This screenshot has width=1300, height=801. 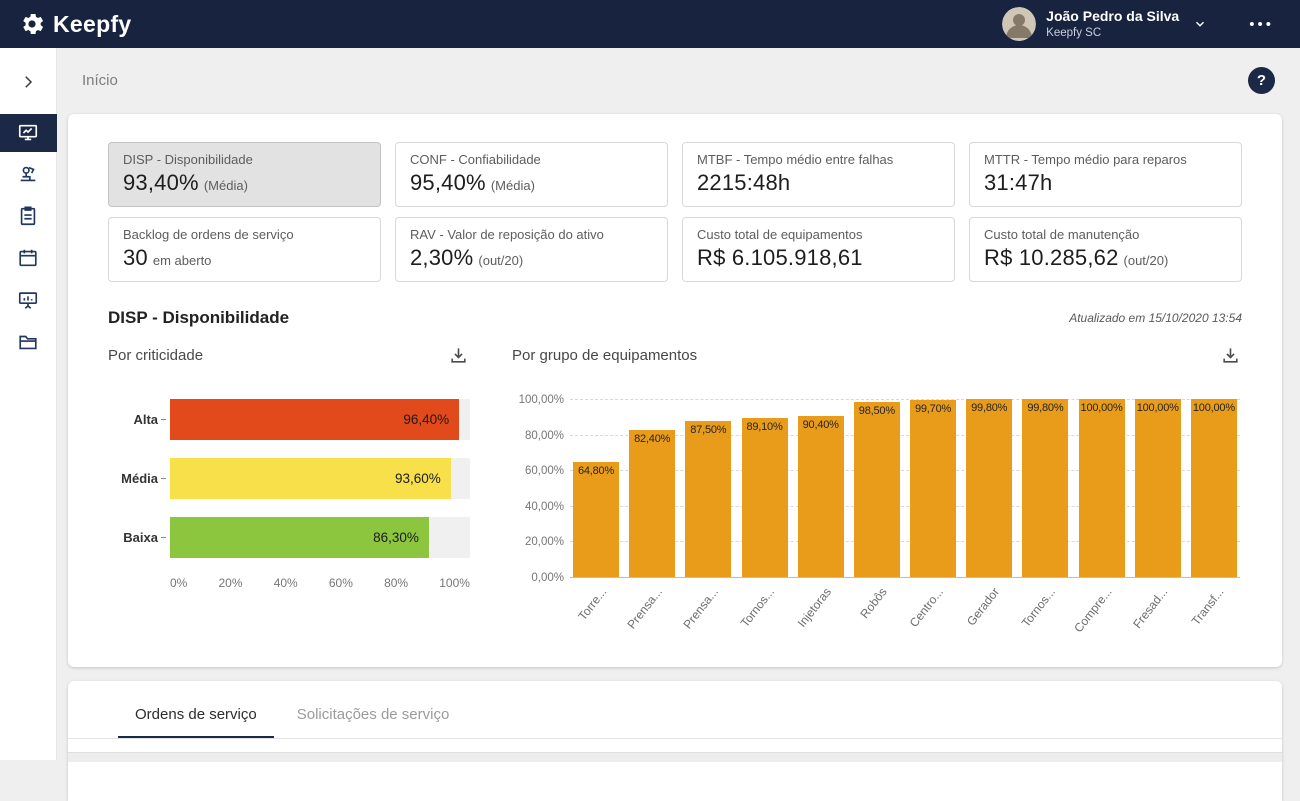 I want to click on equipment-bar: 82,40%, so click(x=652, y=503).